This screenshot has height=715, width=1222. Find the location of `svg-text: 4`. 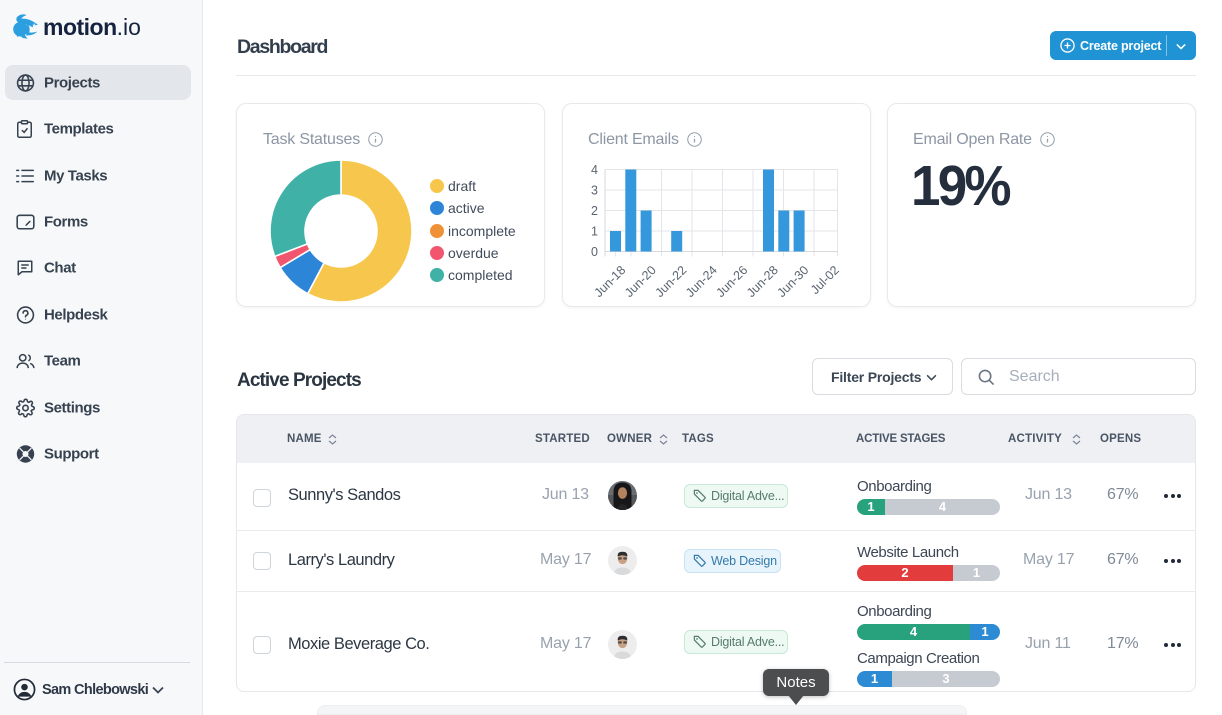

svg-text: 4 is located at coordinates (594, 170).